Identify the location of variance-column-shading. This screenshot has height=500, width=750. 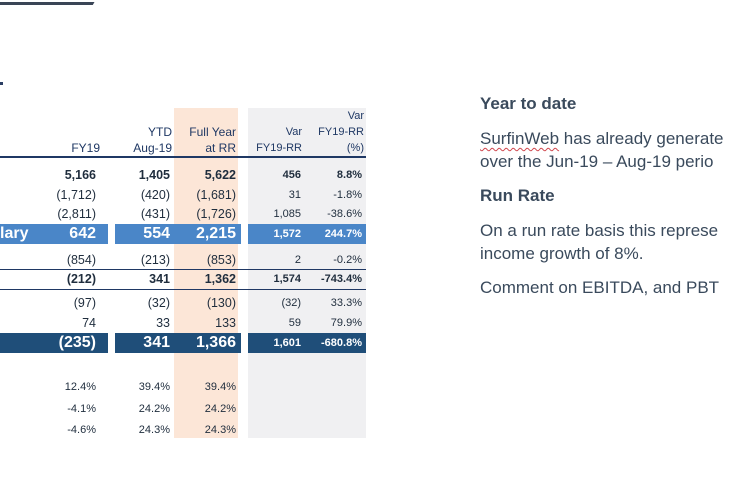
(307, 273).